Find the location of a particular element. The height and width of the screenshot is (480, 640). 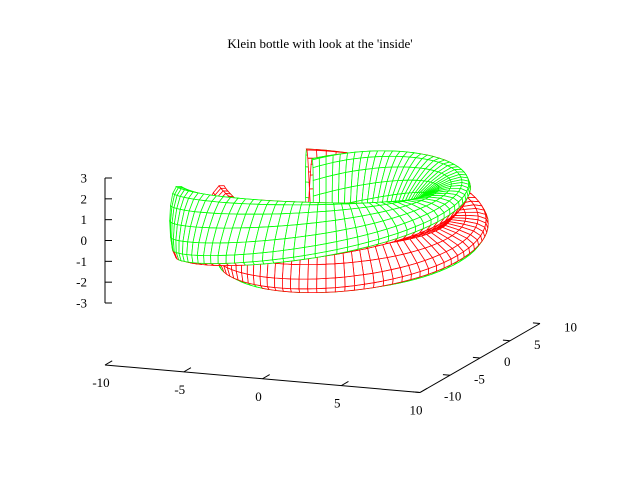

y-tick-label: 0 is located at coordinates (507, 361).